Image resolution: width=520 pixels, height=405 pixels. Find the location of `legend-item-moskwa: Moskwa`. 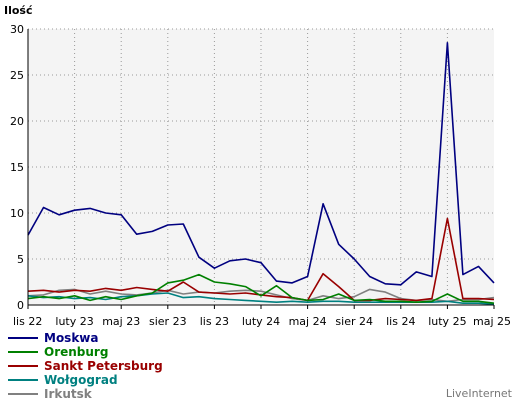

legend-item-moskwa: Moskwa is located at coordinates (85, 338).